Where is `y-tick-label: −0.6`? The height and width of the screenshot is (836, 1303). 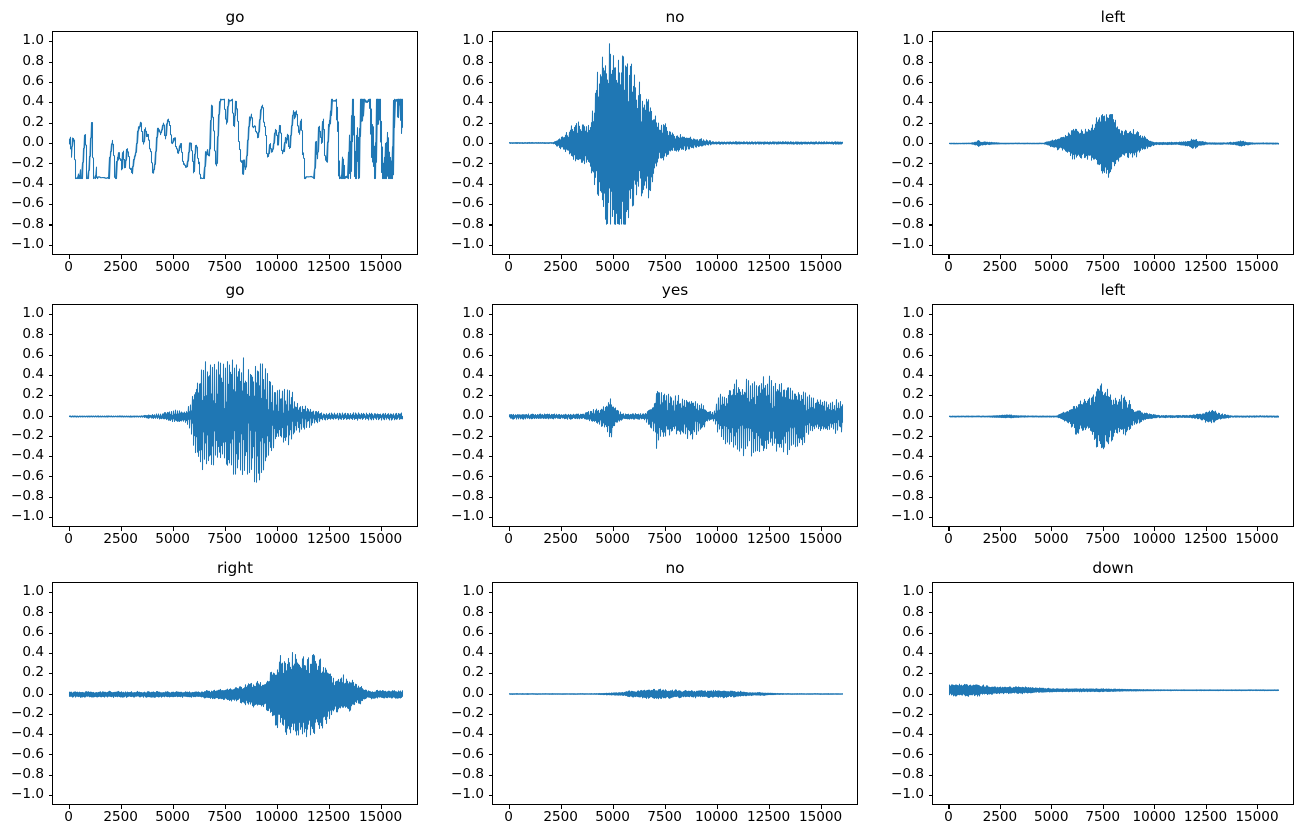
y-tick-label: −0.6 is located at coordinates (27, 203).